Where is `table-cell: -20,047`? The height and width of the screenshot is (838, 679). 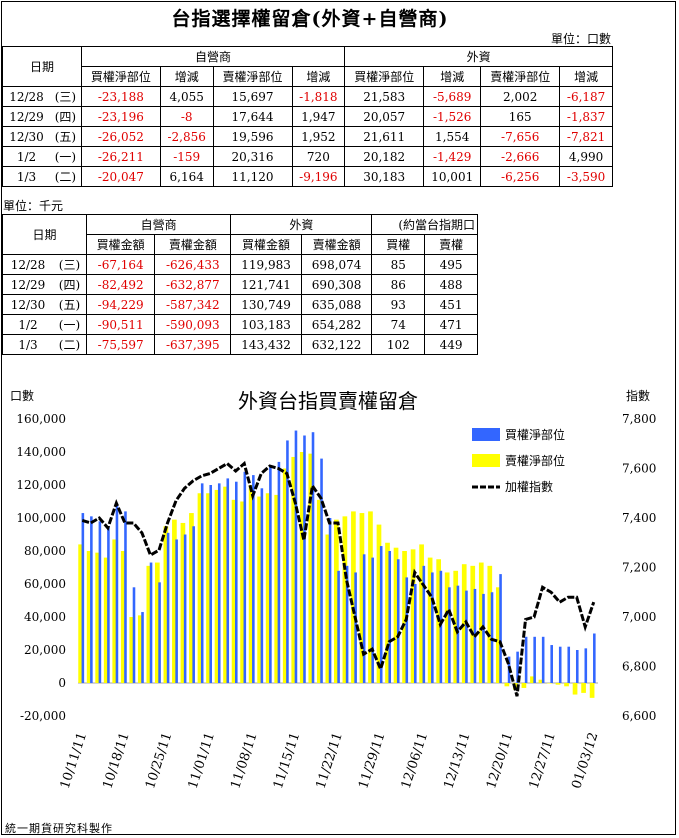 table-cell: -20,047 is located at coordinates (120, 176).